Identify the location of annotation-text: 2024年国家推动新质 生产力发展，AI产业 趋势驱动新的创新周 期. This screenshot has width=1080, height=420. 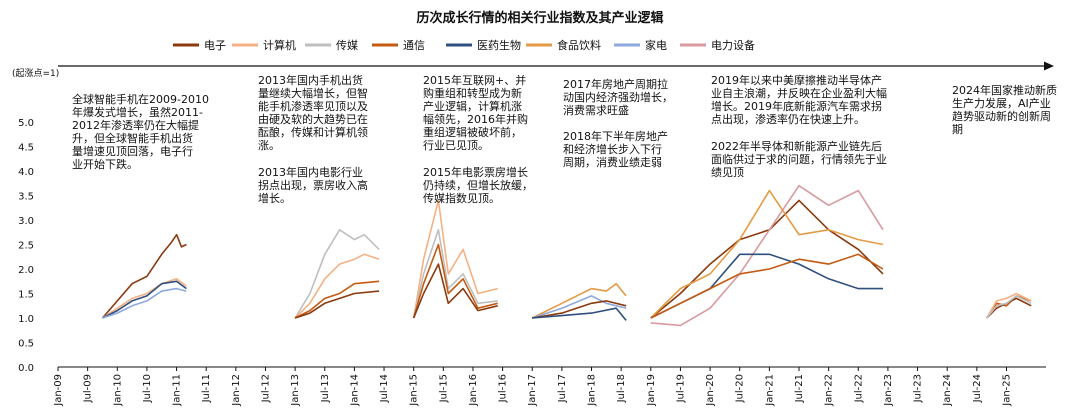
(1004, 110).